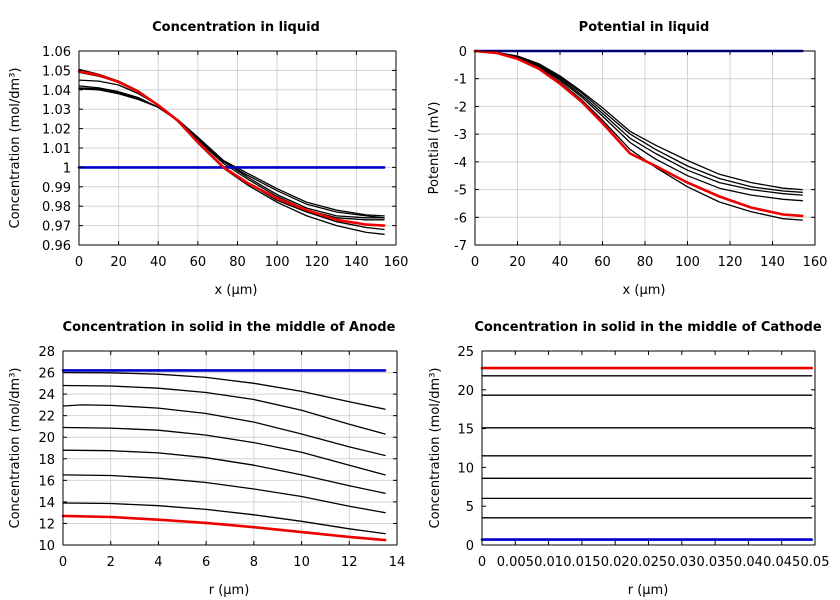  I want to click on y-tick-label: 0.96, so click(56, 246).